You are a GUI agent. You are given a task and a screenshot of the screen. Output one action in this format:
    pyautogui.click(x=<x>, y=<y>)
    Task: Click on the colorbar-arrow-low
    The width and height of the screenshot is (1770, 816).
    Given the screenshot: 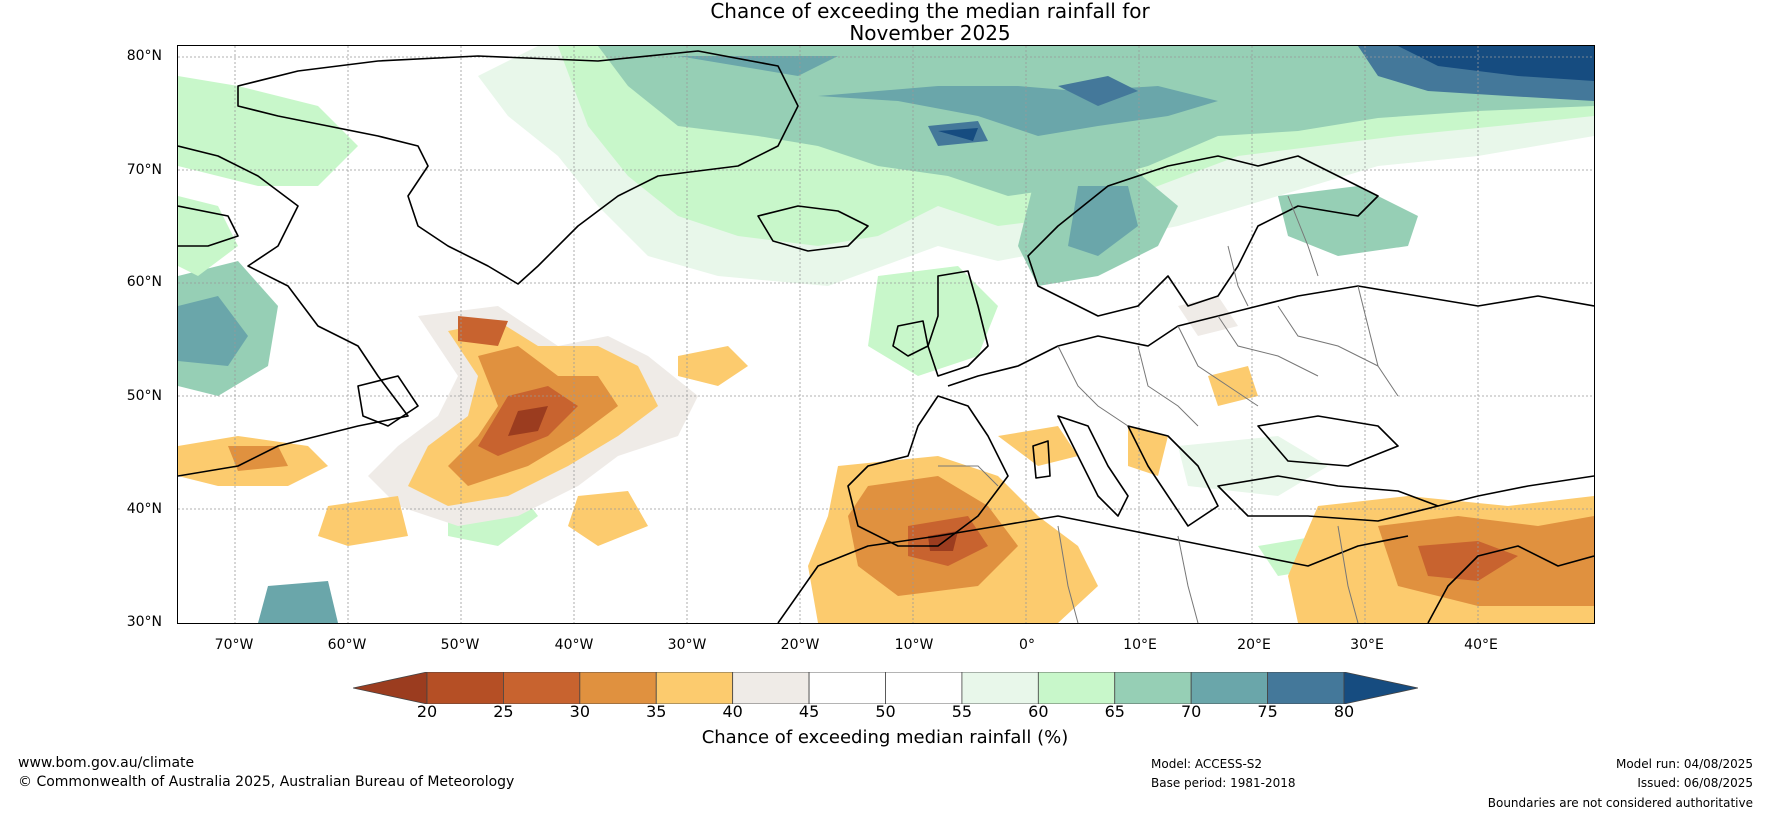 What is the action you would take?
    pyautogui.click(x=390, y=688)
    